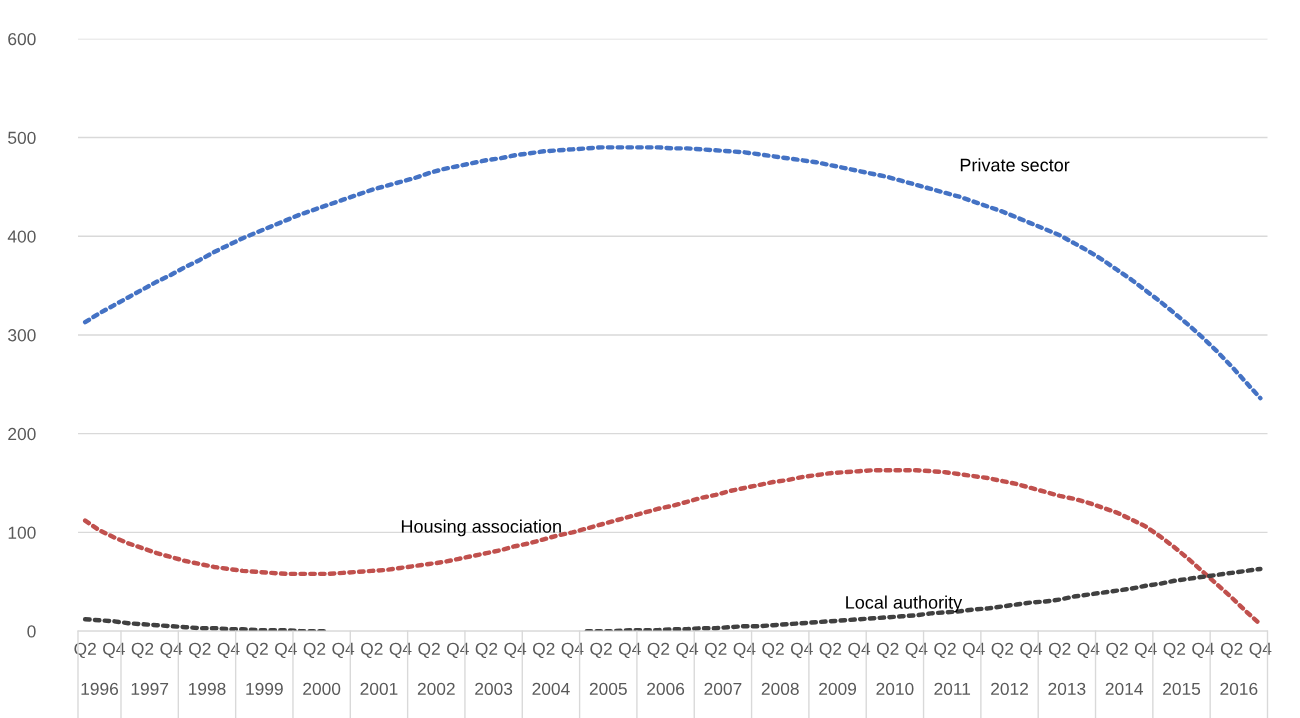 This screenshot has height=718, width=1300. I want to click on text: 1996, so click(100, 689).